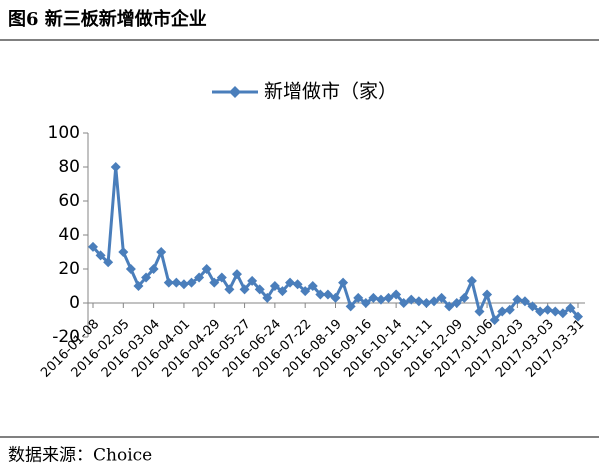  Describe the element at coordinates (330, 92) in the screenshot. I see `legend-label: 新增做市（家）` at that location.